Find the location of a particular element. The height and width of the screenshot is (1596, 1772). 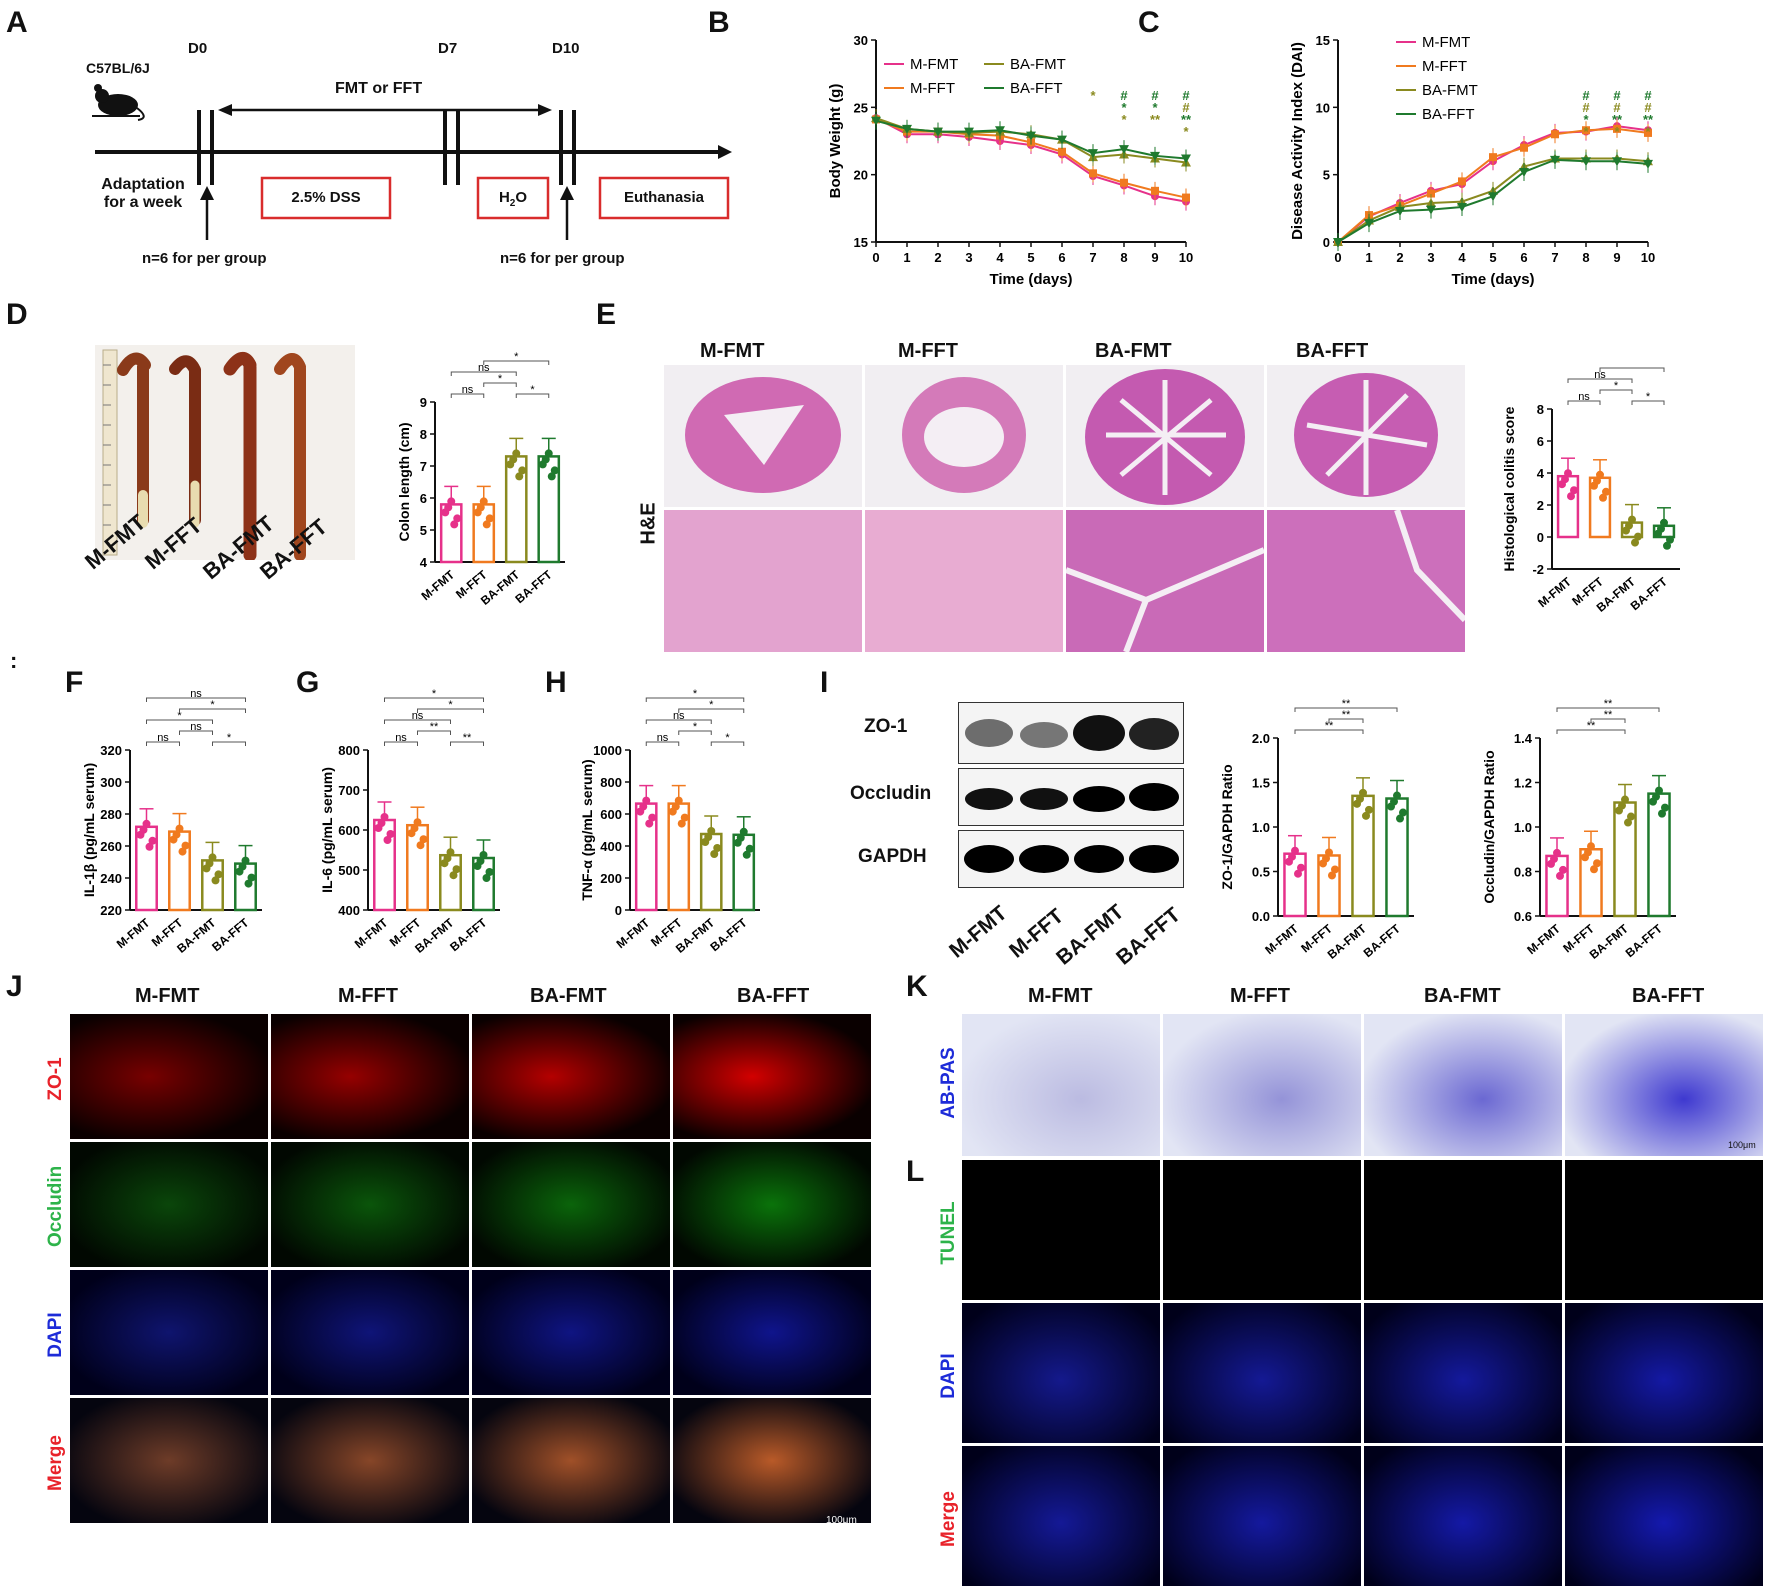

y-axis-label: Disease Activity Index (DAI) is located at coordinates (1297, 141).